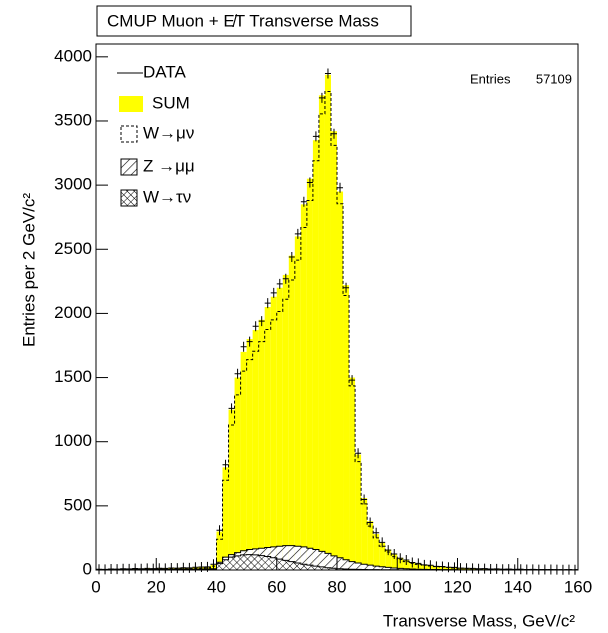 This screenshot has height=633, width=608. What do you see at coordinates (164, 71) in the screenshot?
I see `legend-label: DATA` at bounding box center [164, 71].